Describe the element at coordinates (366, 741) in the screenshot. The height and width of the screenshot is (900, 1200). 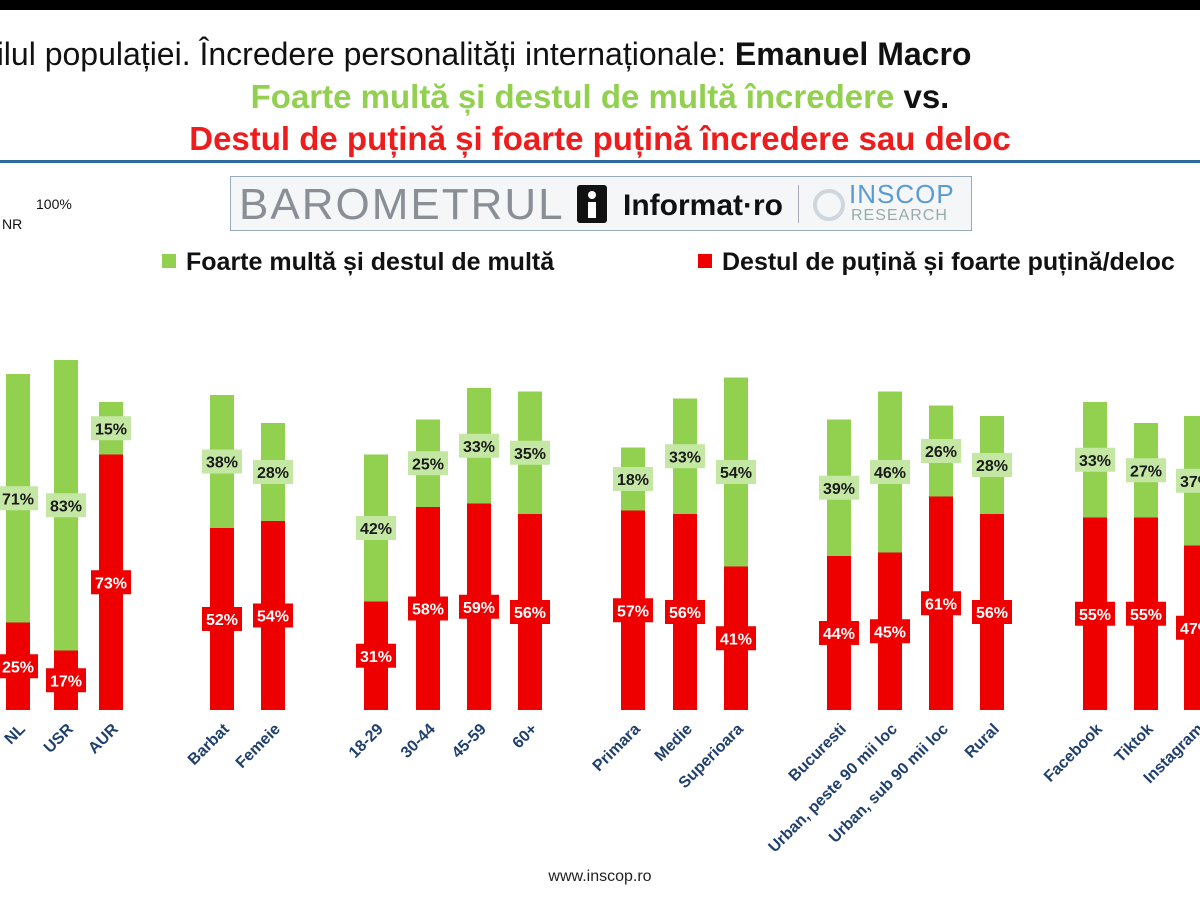
I see `x-tick-label-5: 18-29` at that location.